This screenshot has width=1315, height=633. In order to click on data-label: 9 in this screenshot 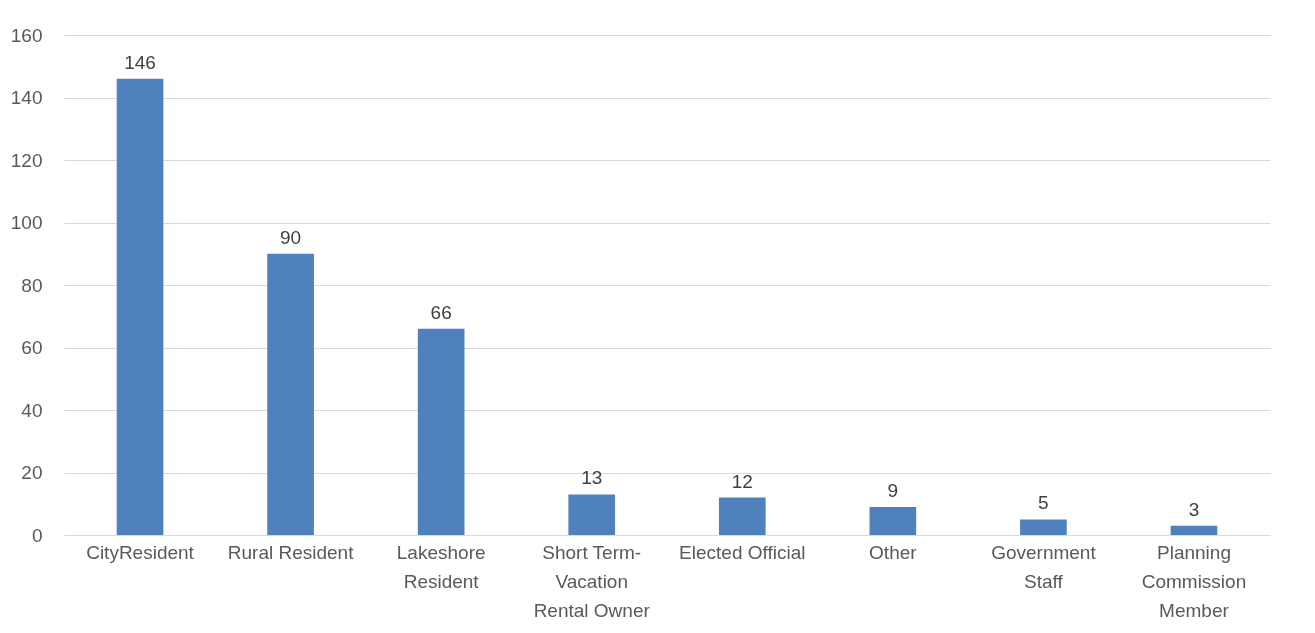, I will do `click(893, 490)`.